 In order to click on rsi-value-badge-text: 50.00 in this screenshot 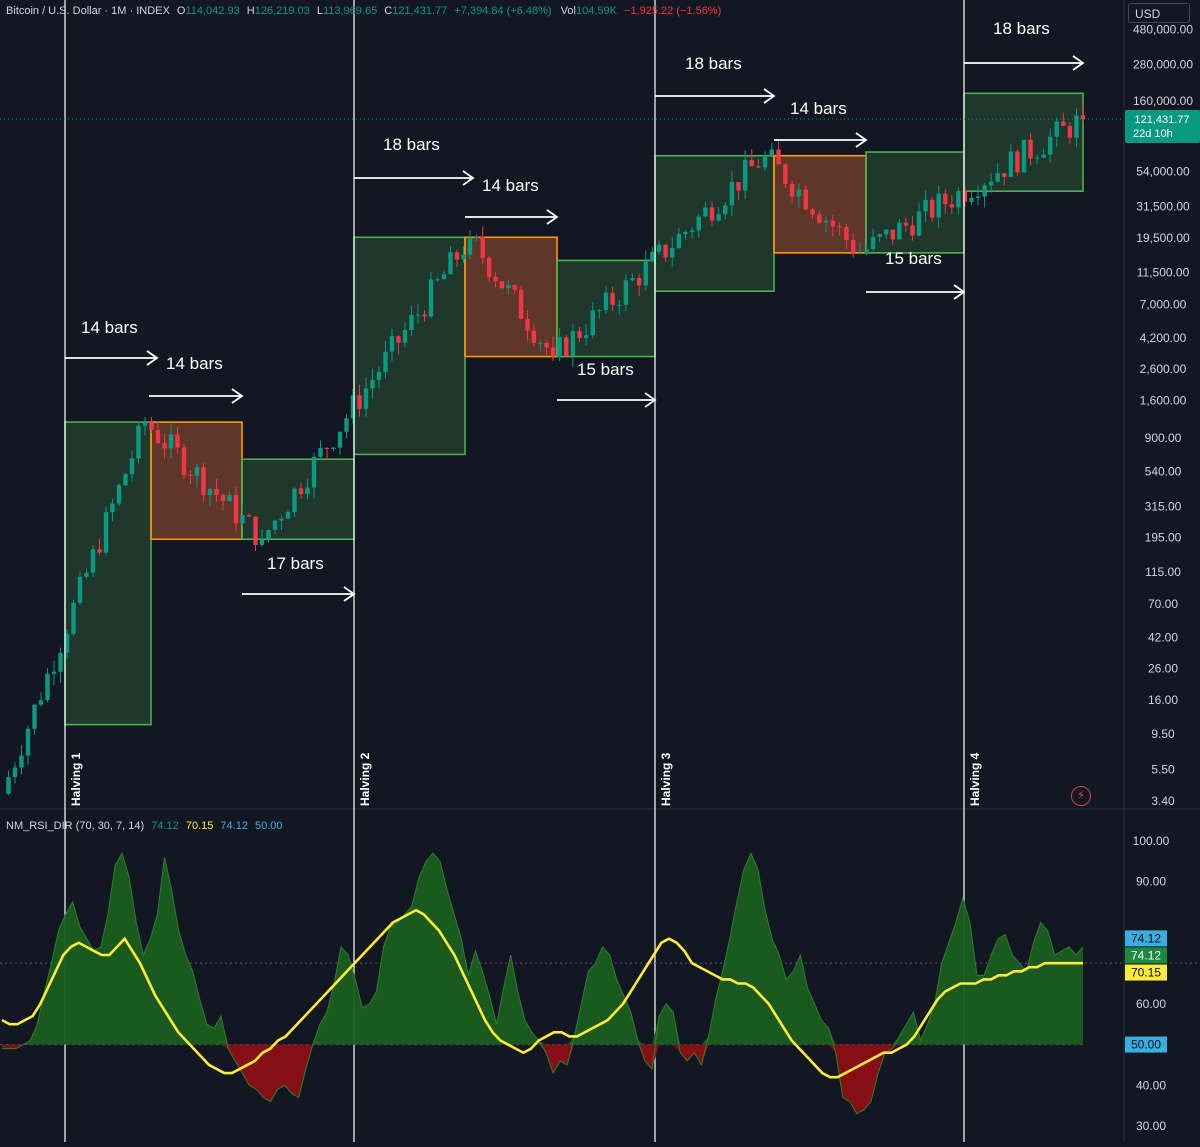, I will do `click(1146, 1045)`.